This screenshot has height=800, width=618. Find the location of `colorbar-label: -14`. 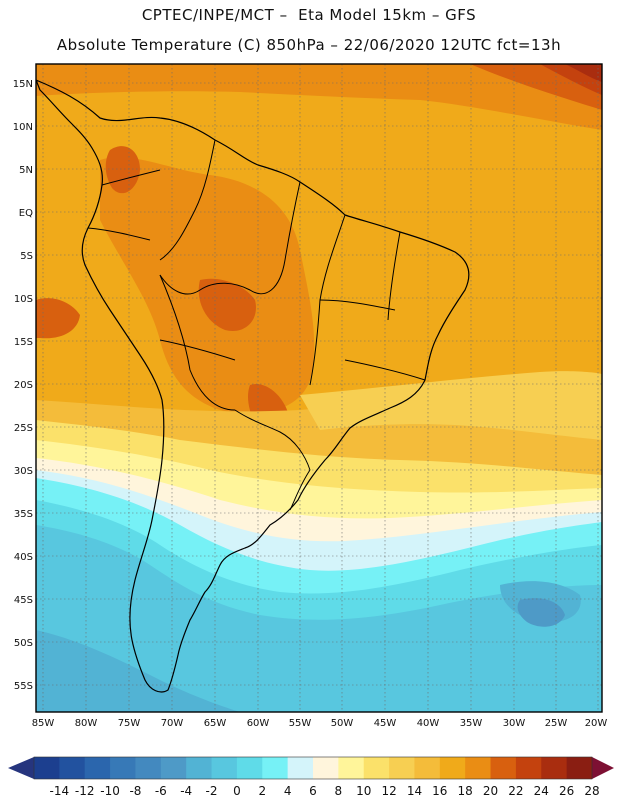

colorbar-label: -14 is located at coordinates (60, 791).